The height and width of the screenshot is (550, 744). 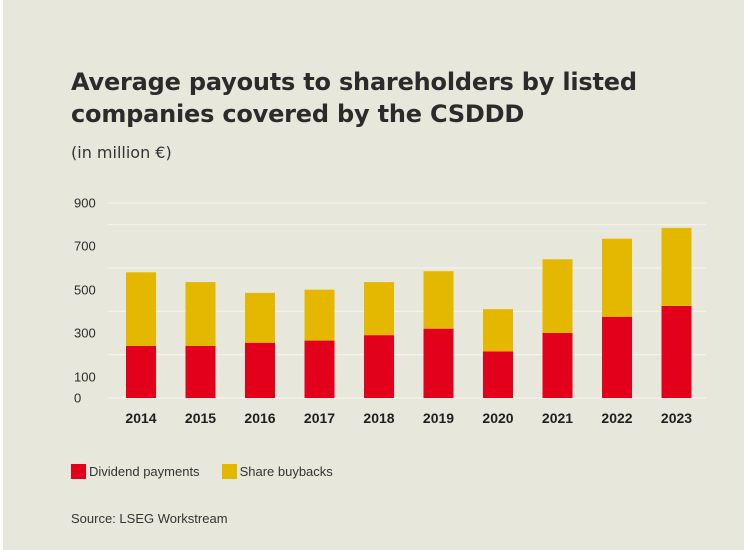 What do you see at coordinates (557, 418) in the screenshot?
I see `x-tick-label: 2021` at bounding box center [557, 418].